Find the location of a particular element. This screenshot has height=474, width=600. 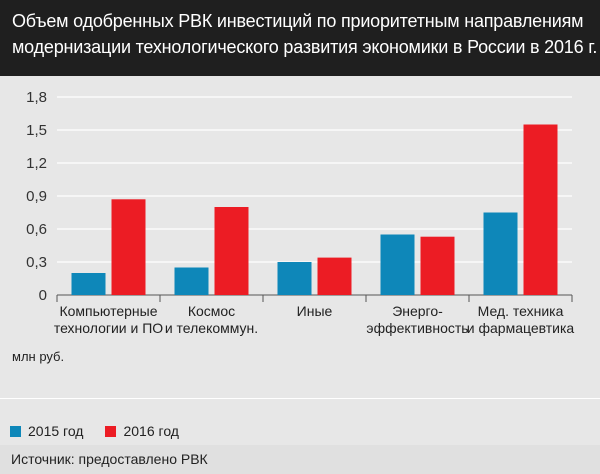

legend: 2015 год 2016 год is located at coordinates (105, 431).